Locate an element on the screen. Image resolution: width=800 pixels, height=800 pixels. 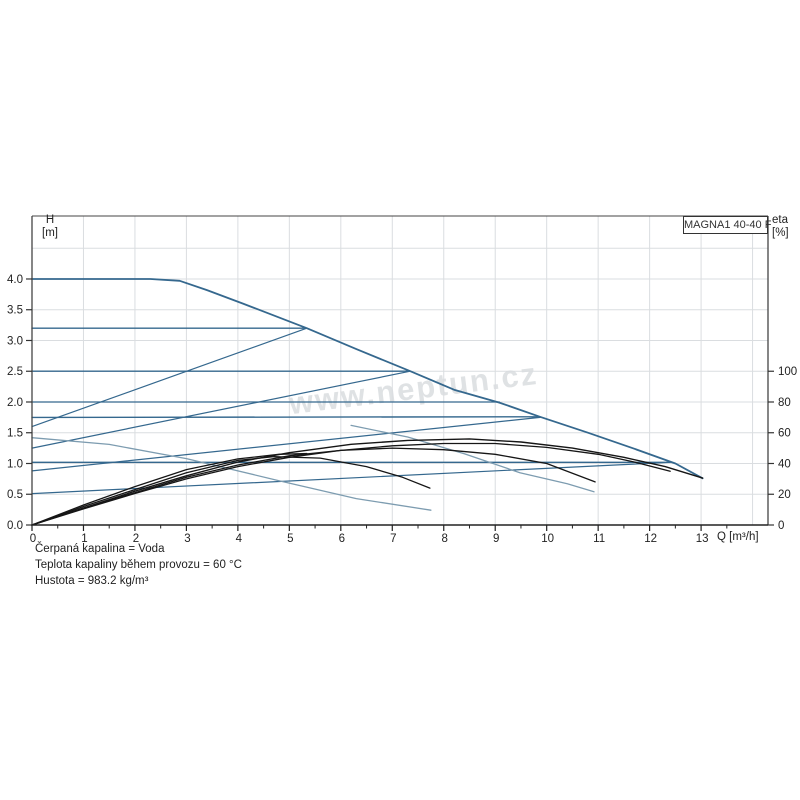
series-const-pressure-1.75 is located at coordinates (286, 417).